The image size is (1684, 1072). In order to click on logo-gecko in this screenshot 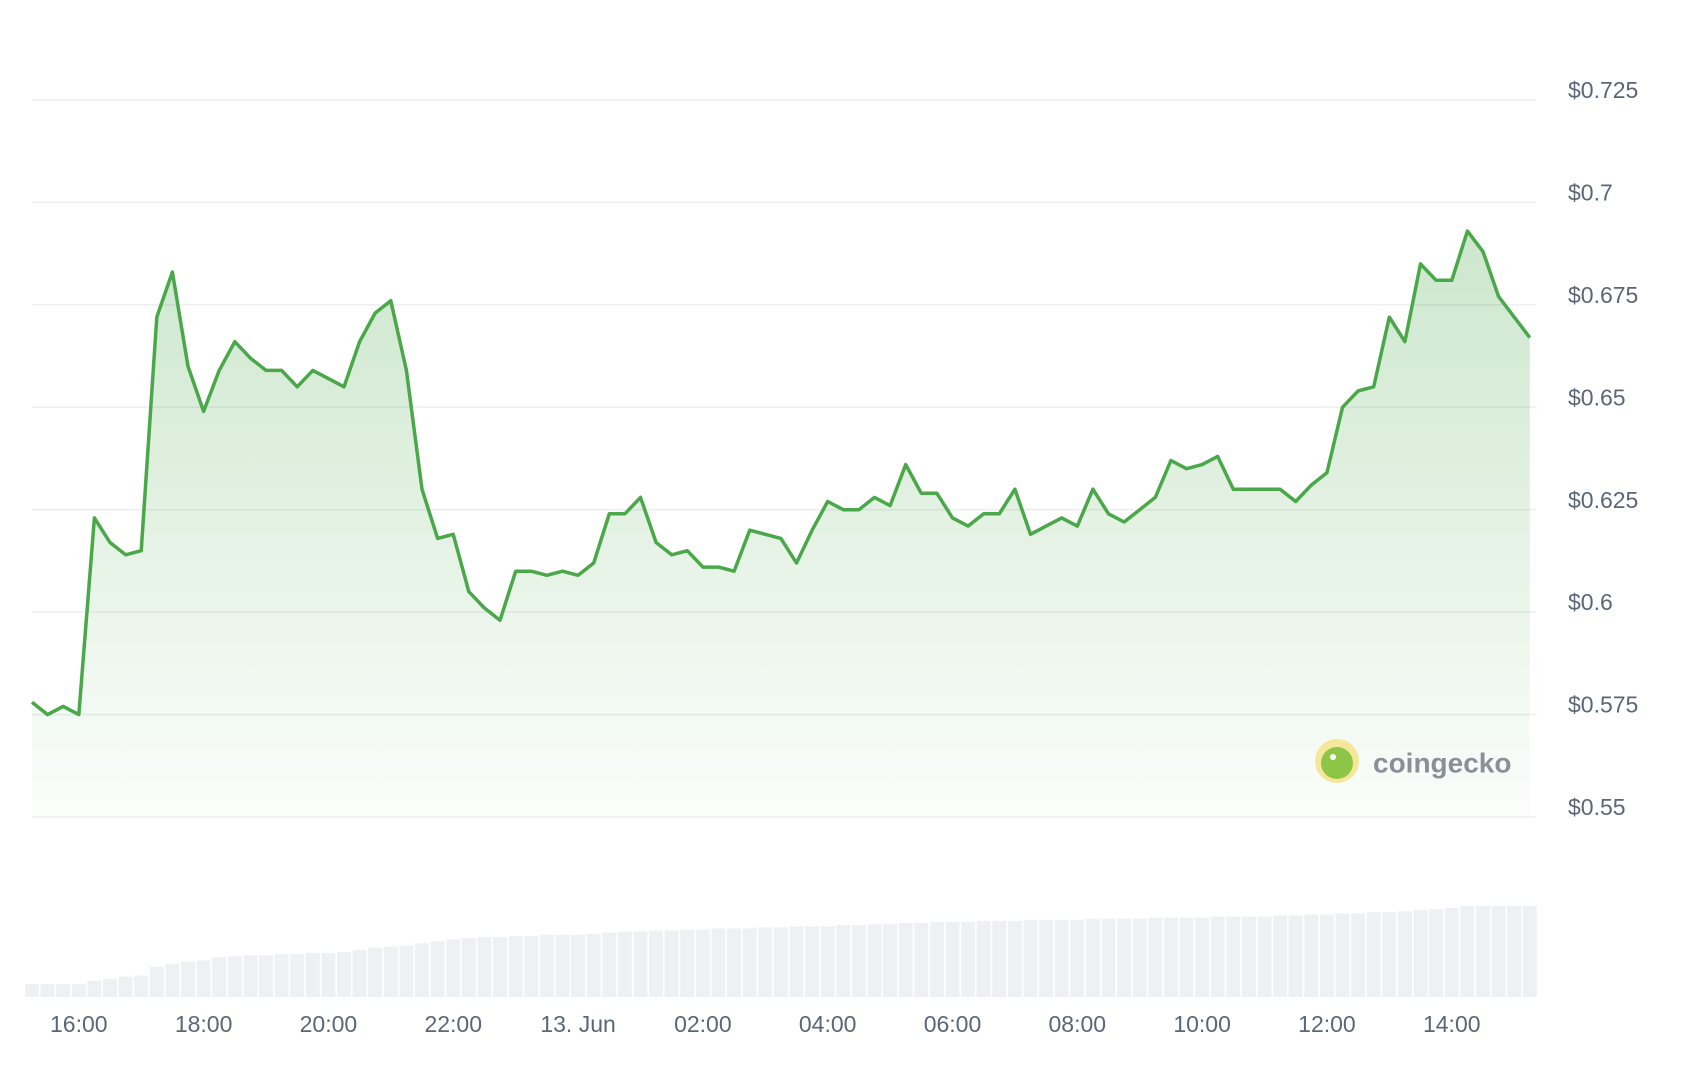, I will do `click(1337, 763)`.